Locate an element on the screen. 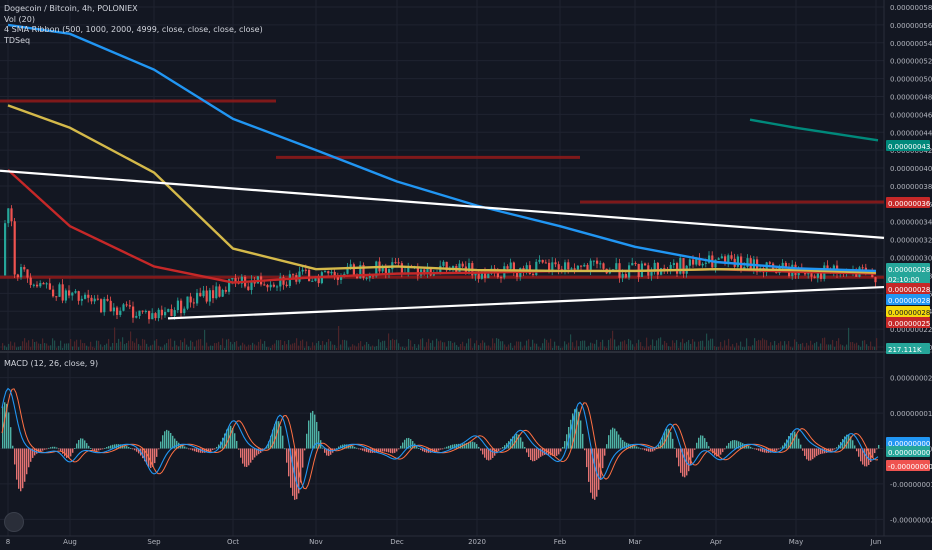 This screenshot has width=932, height=550. y-tick-label: 0.00000056 is located at coordinates (911, 26).